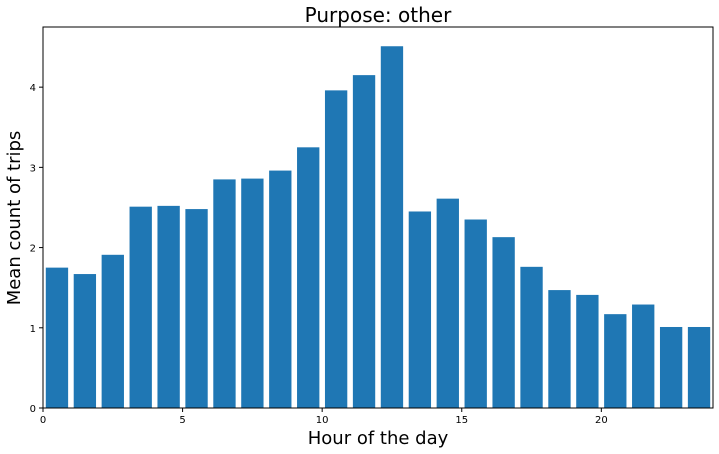 The width and height of the screenshot is (719, 454). Describe the element at coordinates (43, 420) in the screenshot. I see `x-tick-label: 0` at that location.